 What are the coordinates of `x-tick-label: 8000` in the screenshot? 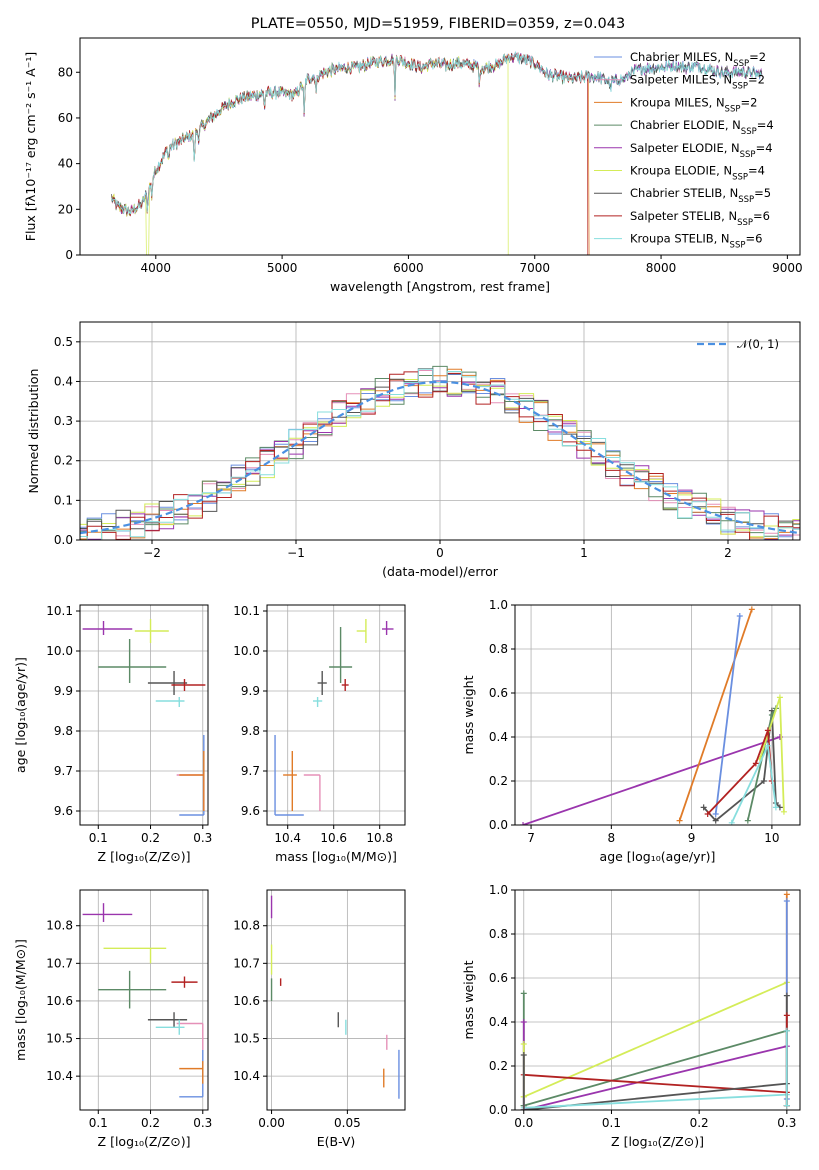 It's located at (661, 268).